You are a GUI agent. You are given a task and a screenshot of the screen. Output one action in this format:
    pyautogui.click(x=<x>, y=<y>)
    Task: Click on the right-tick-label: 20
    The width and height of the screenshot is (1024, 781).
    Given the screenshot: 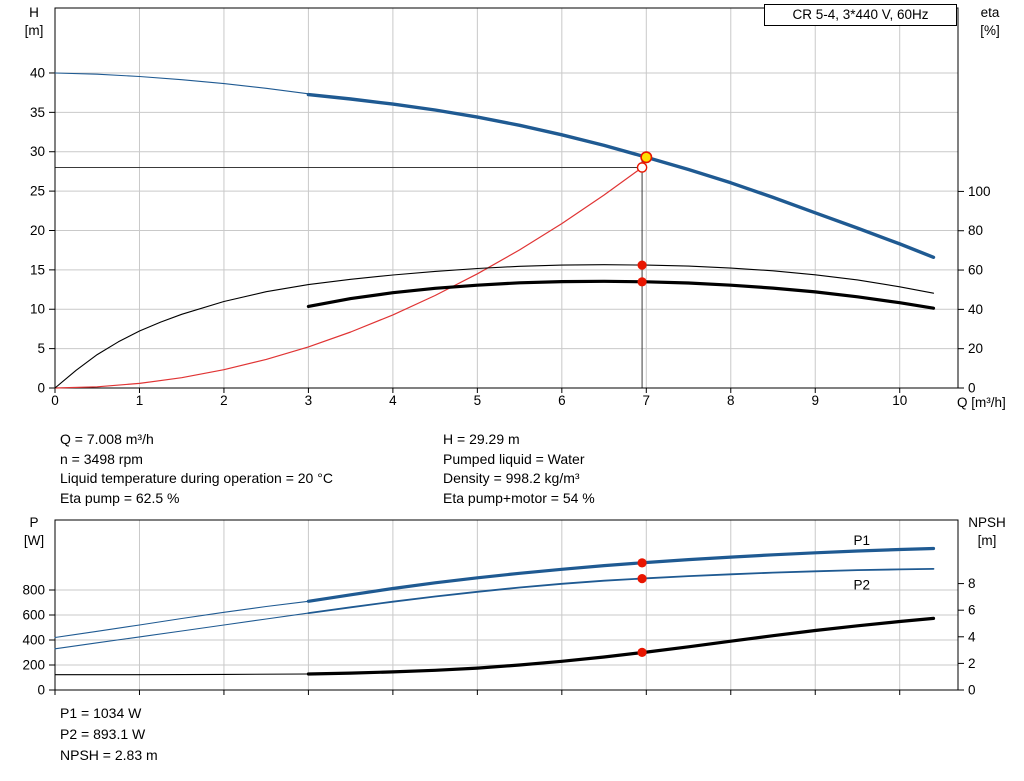 What is the action you would take?
    pyautogui.click(x=975, y=348)
    